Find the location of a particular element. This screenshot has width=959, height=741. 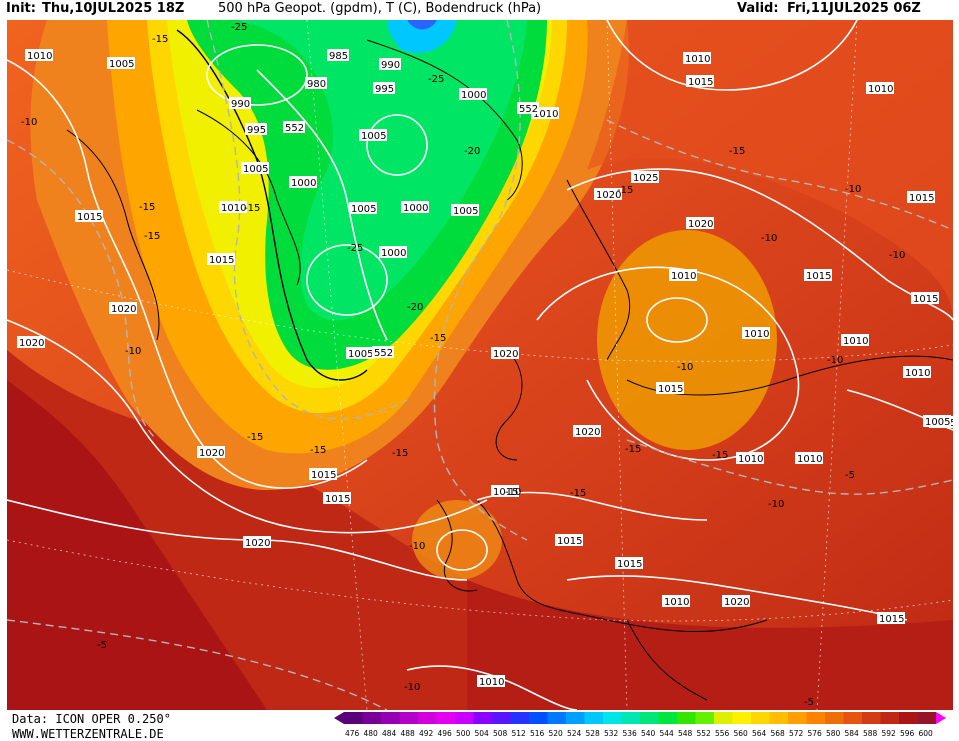

pressure-label-text: 995 is located at coordinates (256, 130).